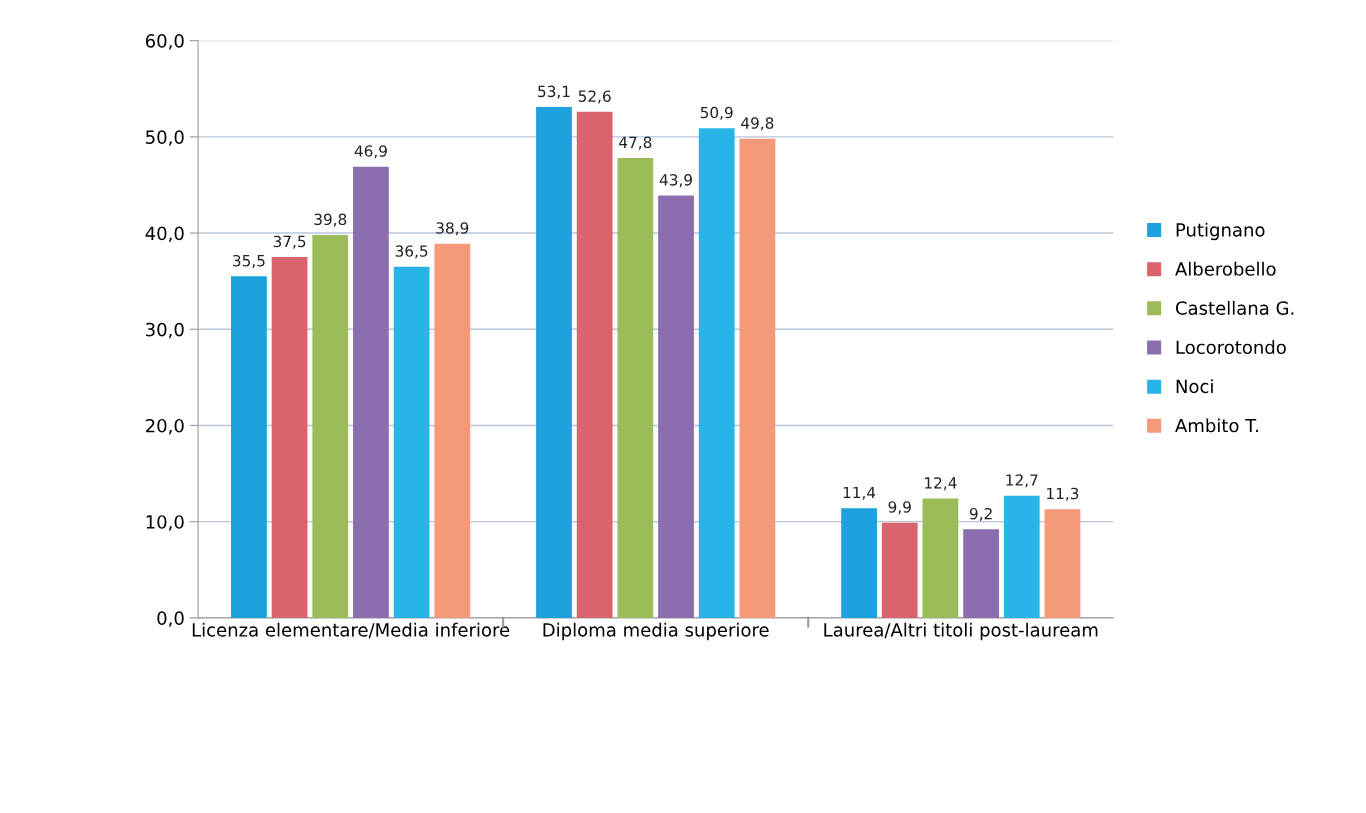 The width and height of the screenshot is (1366, 813). What do you see at coordinates (859, 493) in the screenshot?
I see `data-label: 11,4` at bounding box center [859, 493].